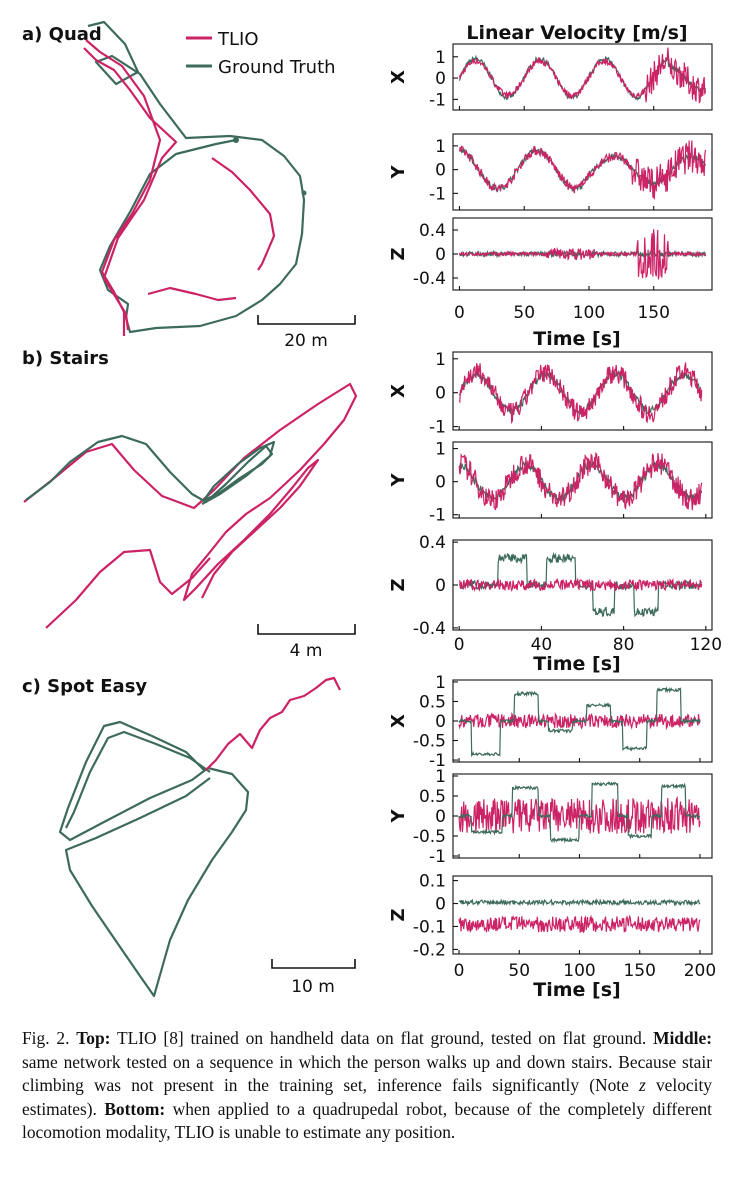  I want to click on x-tick-label: 40, so click(542, 645).